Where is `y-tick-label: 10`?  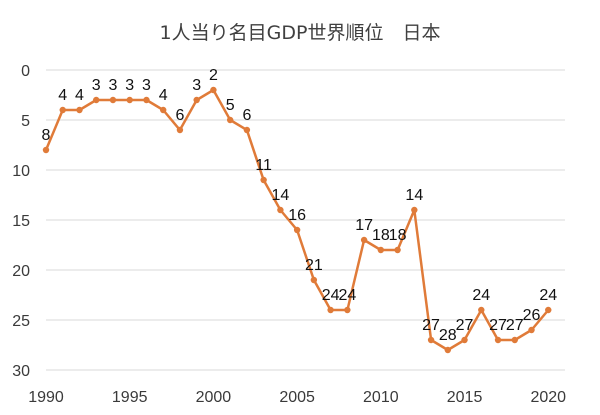 y-tick-label: 10 is located at coordinates (21, 171).